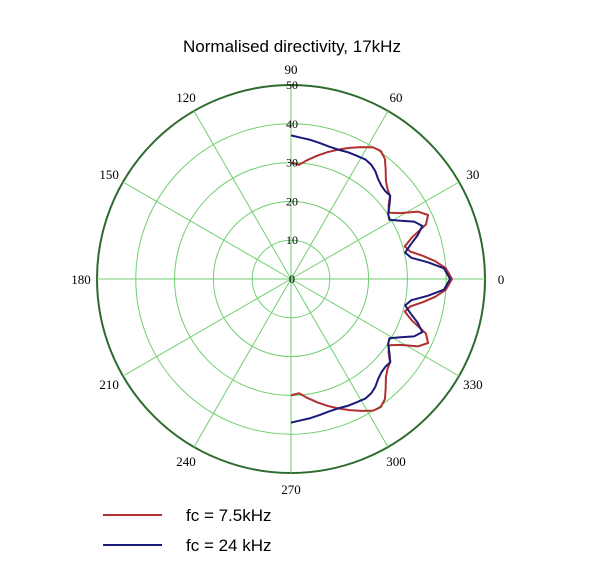 The width and height of the screenshot is (600, 583). What do you see at coordinates (109, 384) in the screenshot?
I see `angle-tick-label: 210` at bounding box center [109, 384].